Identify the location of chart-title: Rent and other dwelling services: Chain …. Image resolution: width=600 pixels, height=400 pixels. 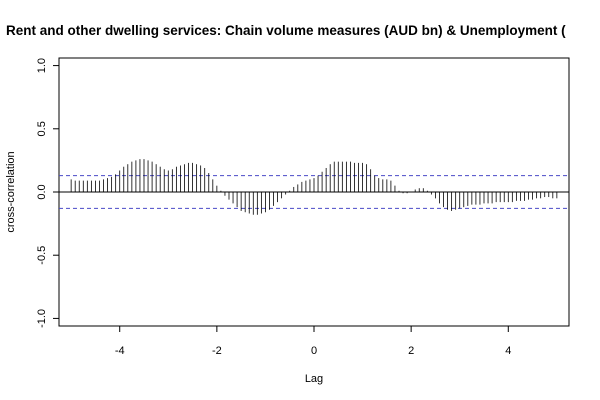
(286, 30).